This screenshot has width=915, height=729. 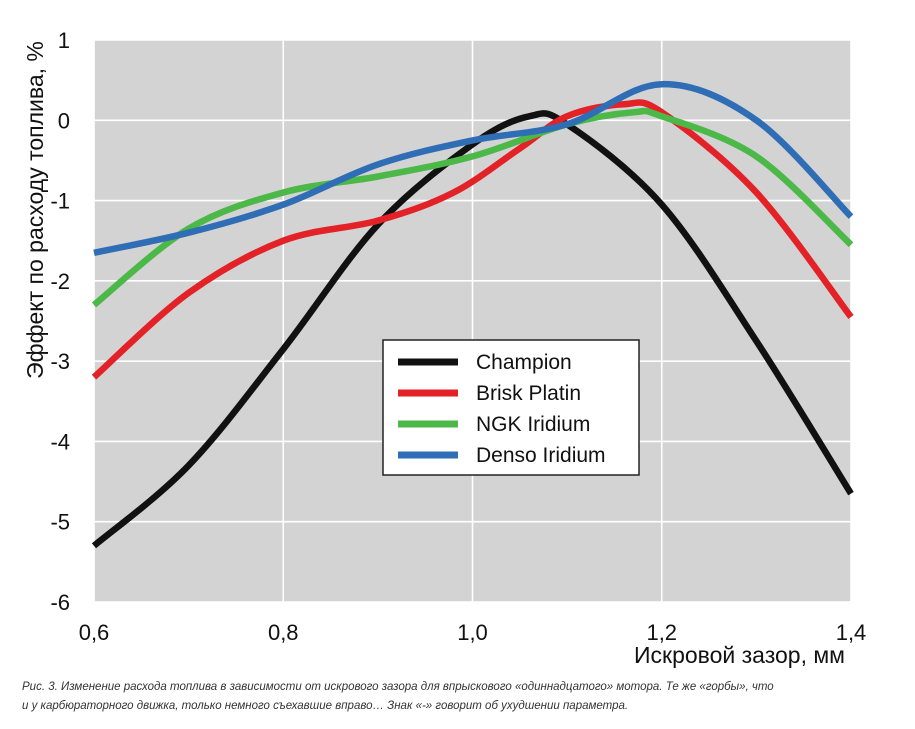 I want to click on y-tick-label: -2, so click(x=60, y=281).